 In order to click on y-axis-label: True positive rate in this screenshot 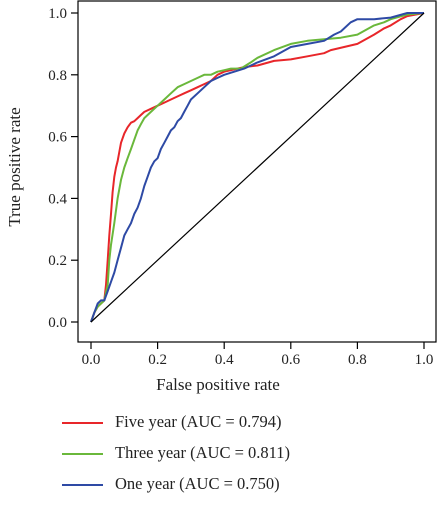, I will do `click(14, 166)`.